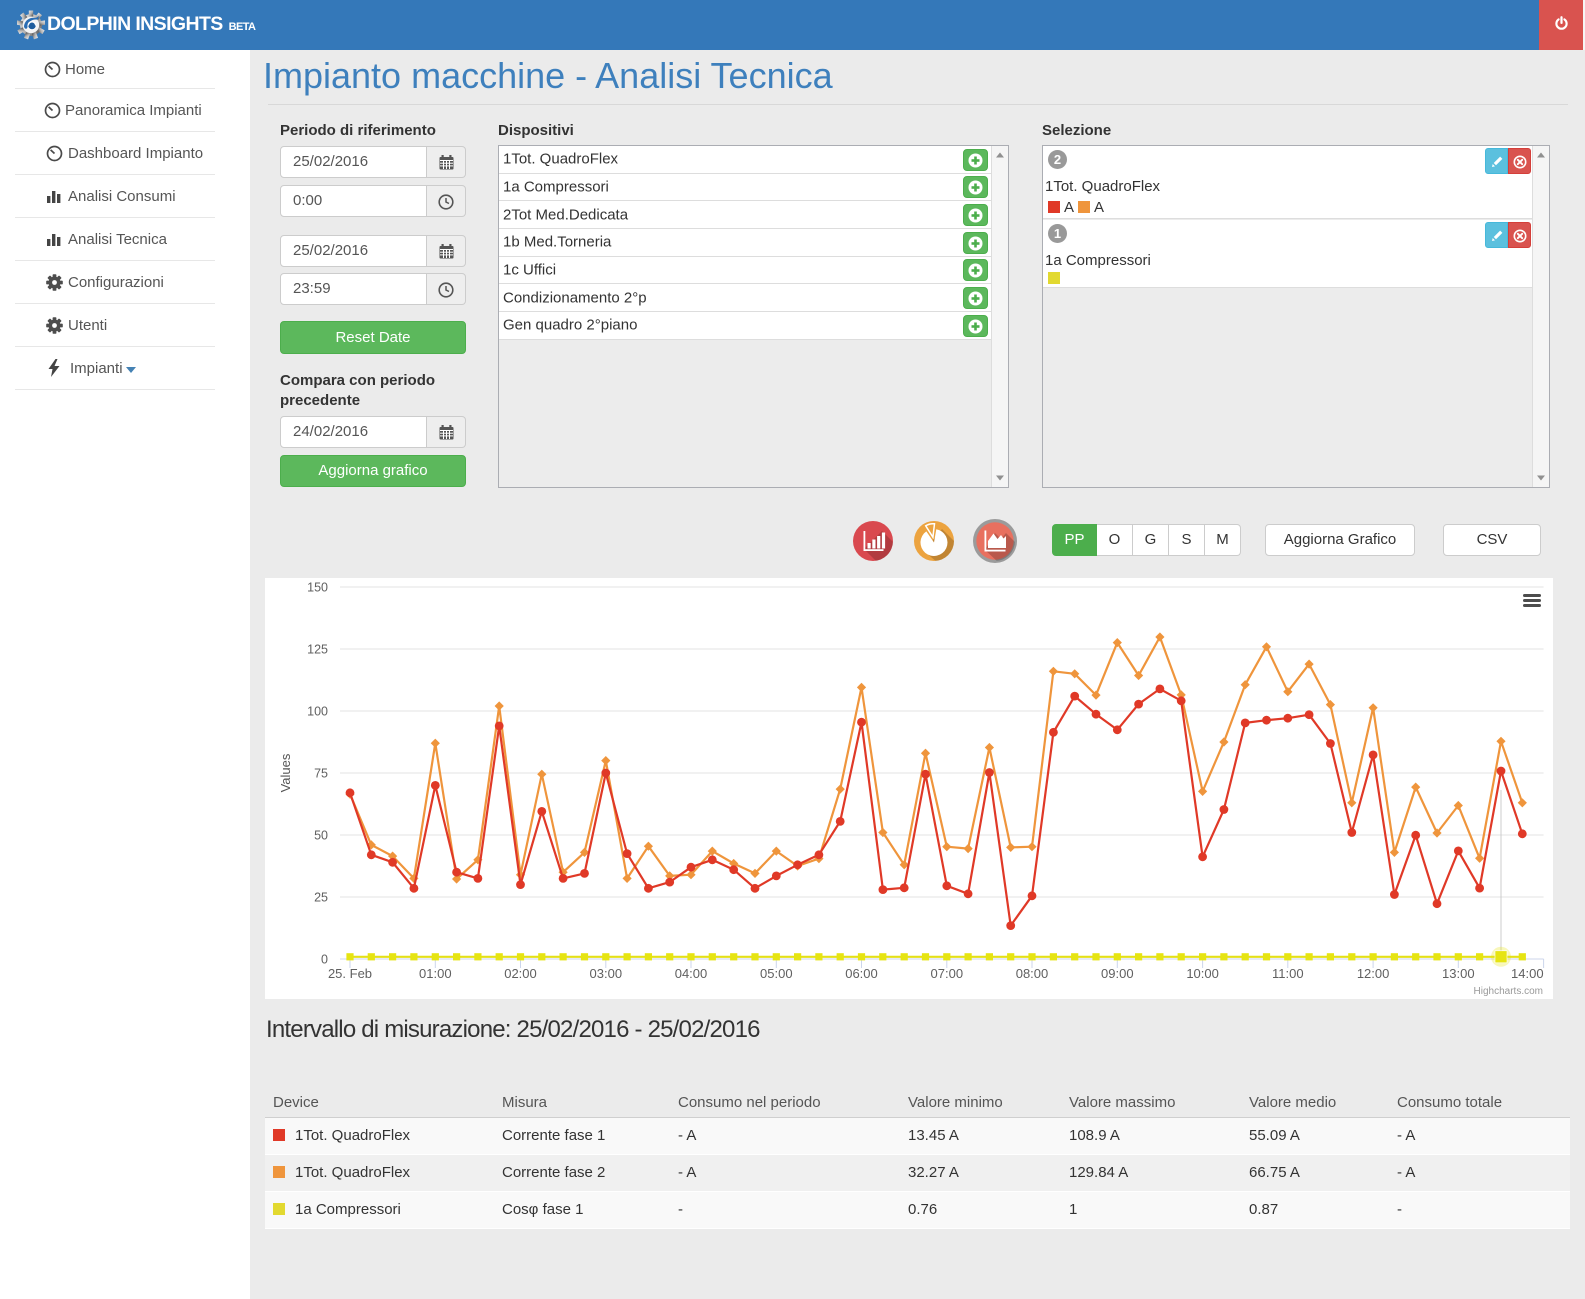 The height and width of the screenshot is (1299, 1585). What do you see at coordinates (1032, 973) in the screenshot?
I see `svg-text: 08:00` at bounding box center [1032, 973].